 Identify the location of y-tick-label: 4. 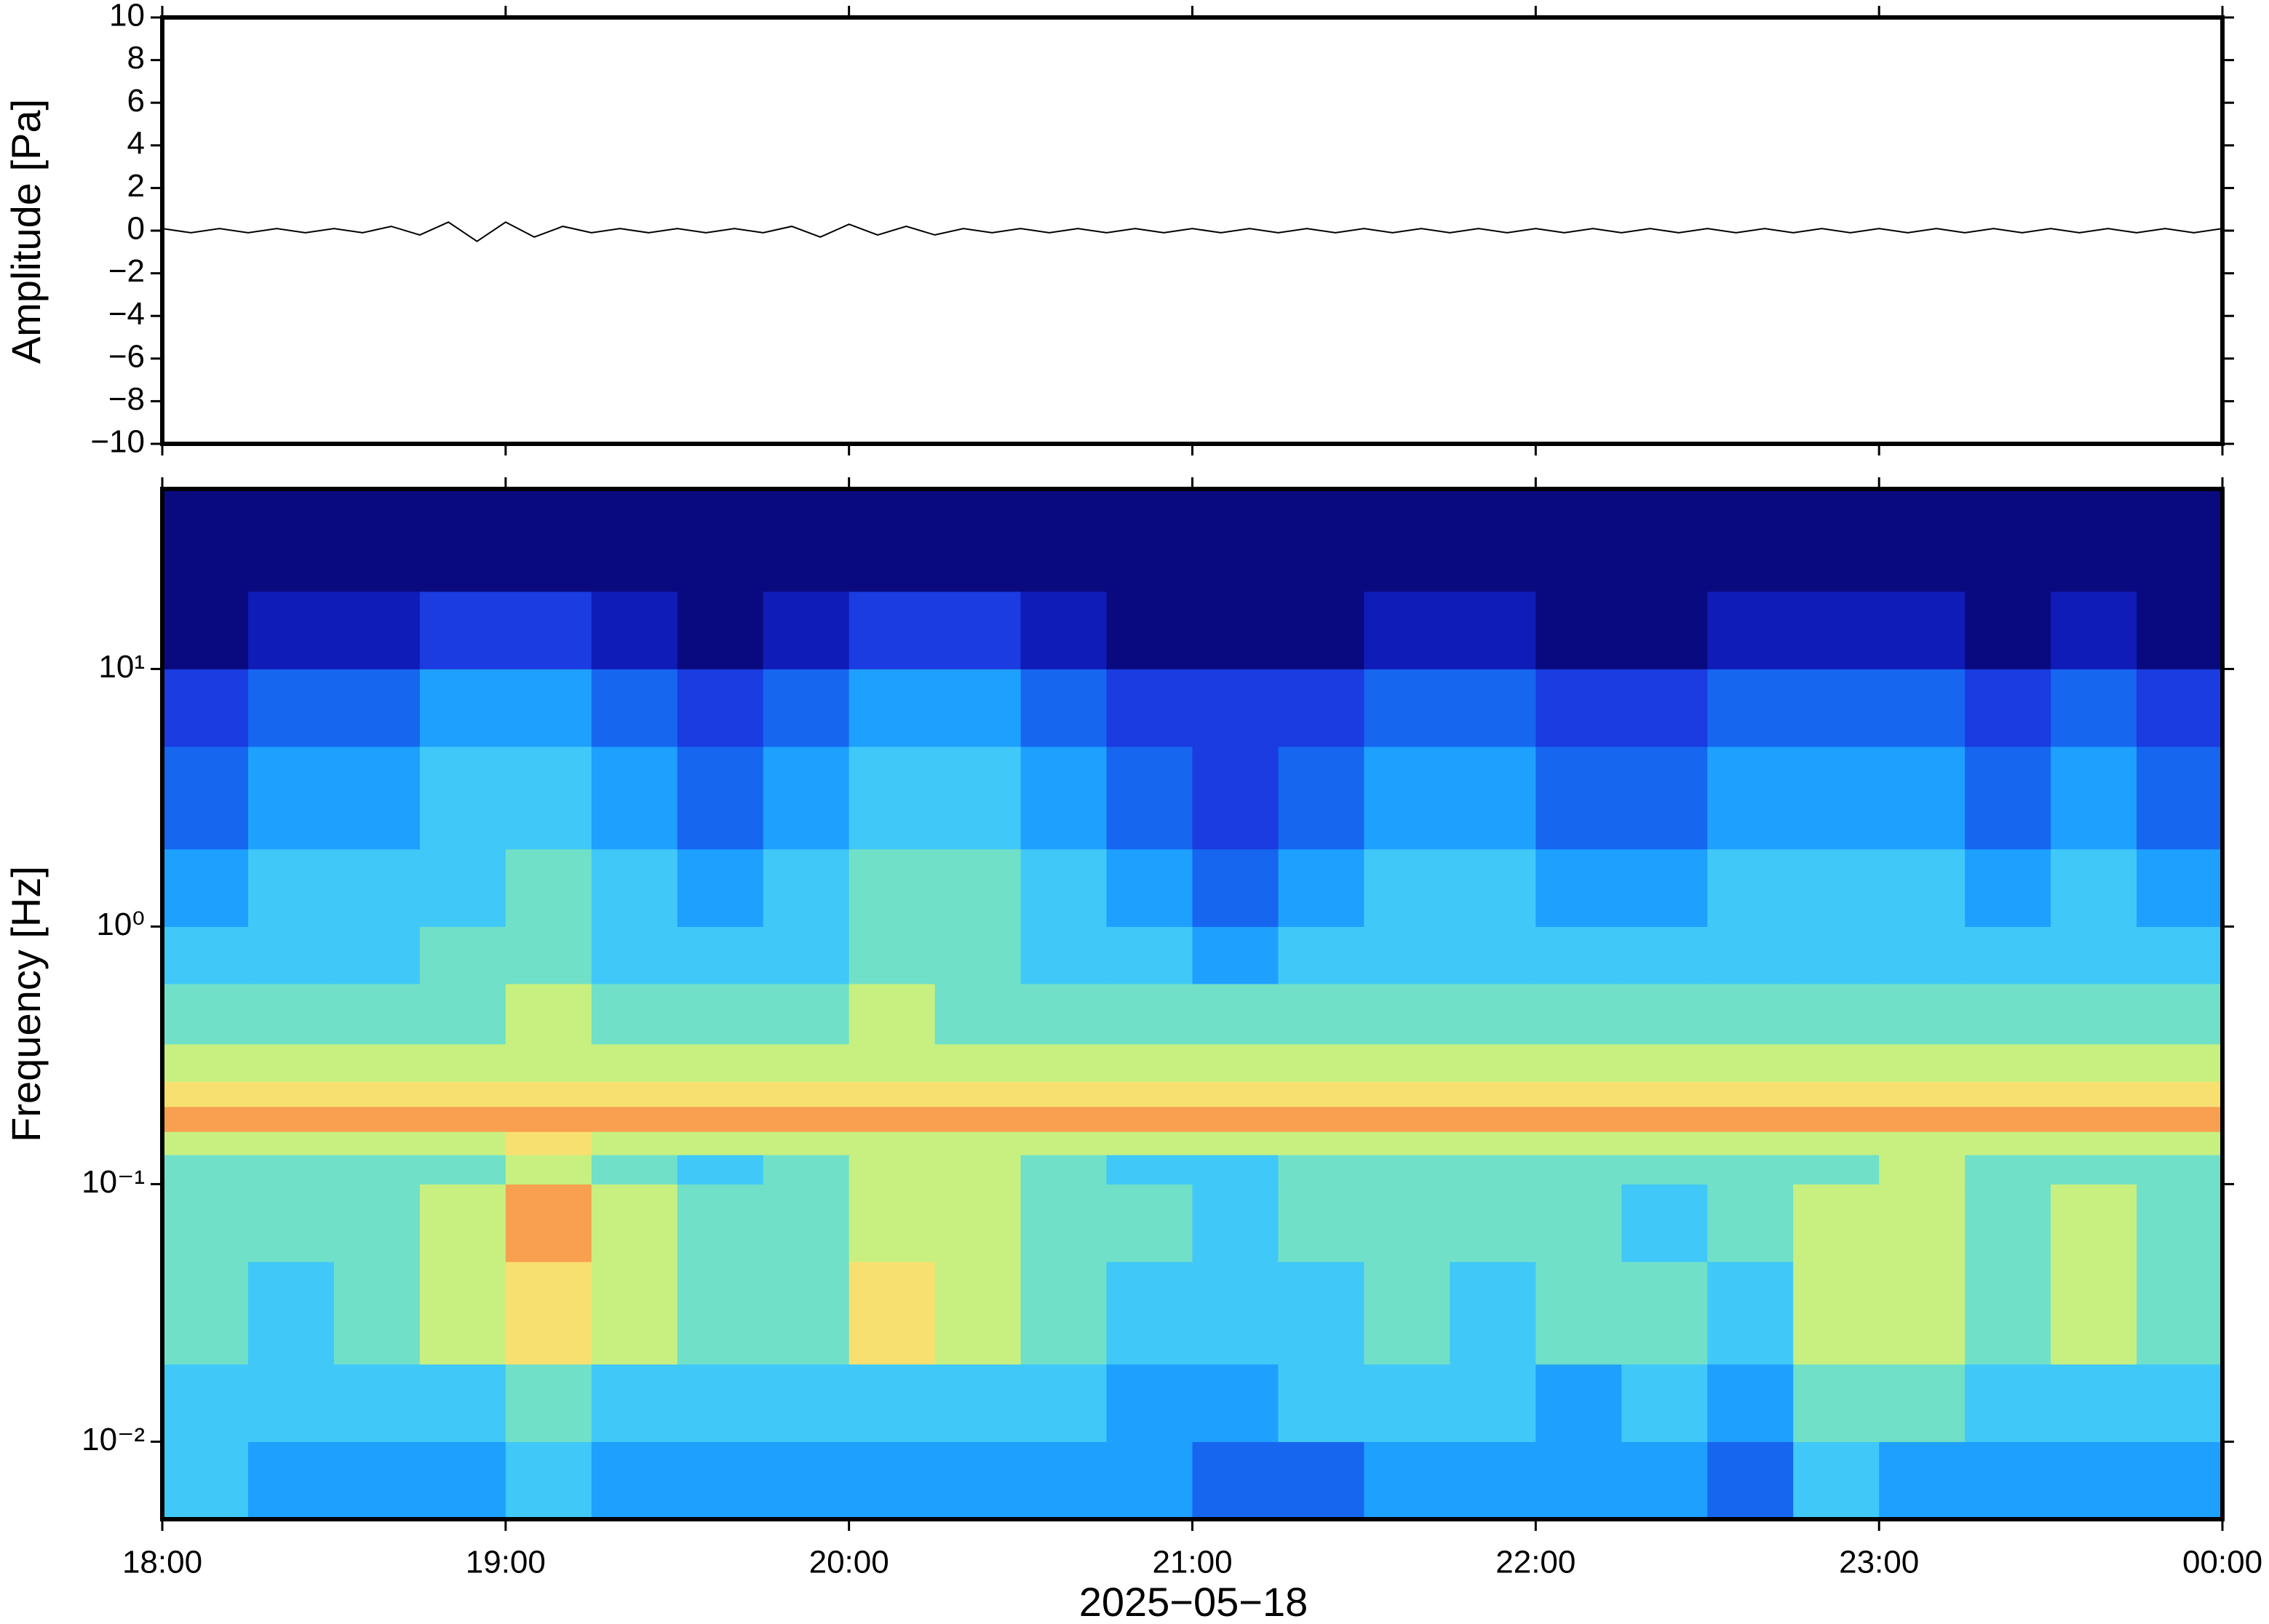
(136, 143).